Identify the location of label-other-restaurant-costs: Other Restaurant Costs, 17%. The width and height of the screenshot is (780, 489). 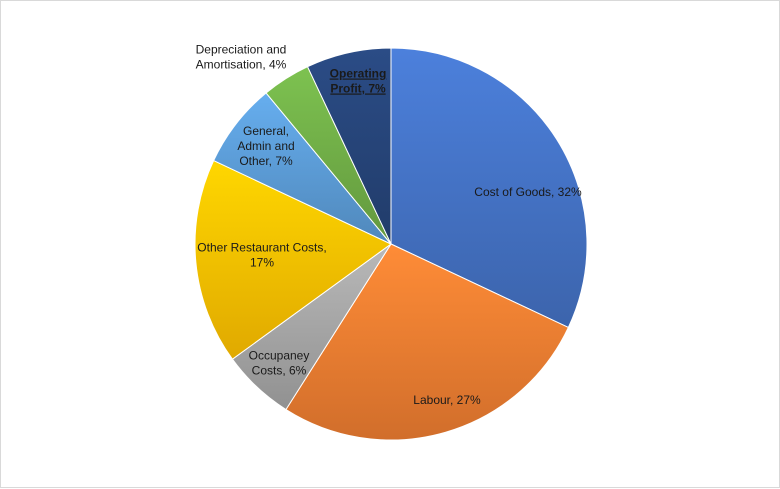
(261, 255).